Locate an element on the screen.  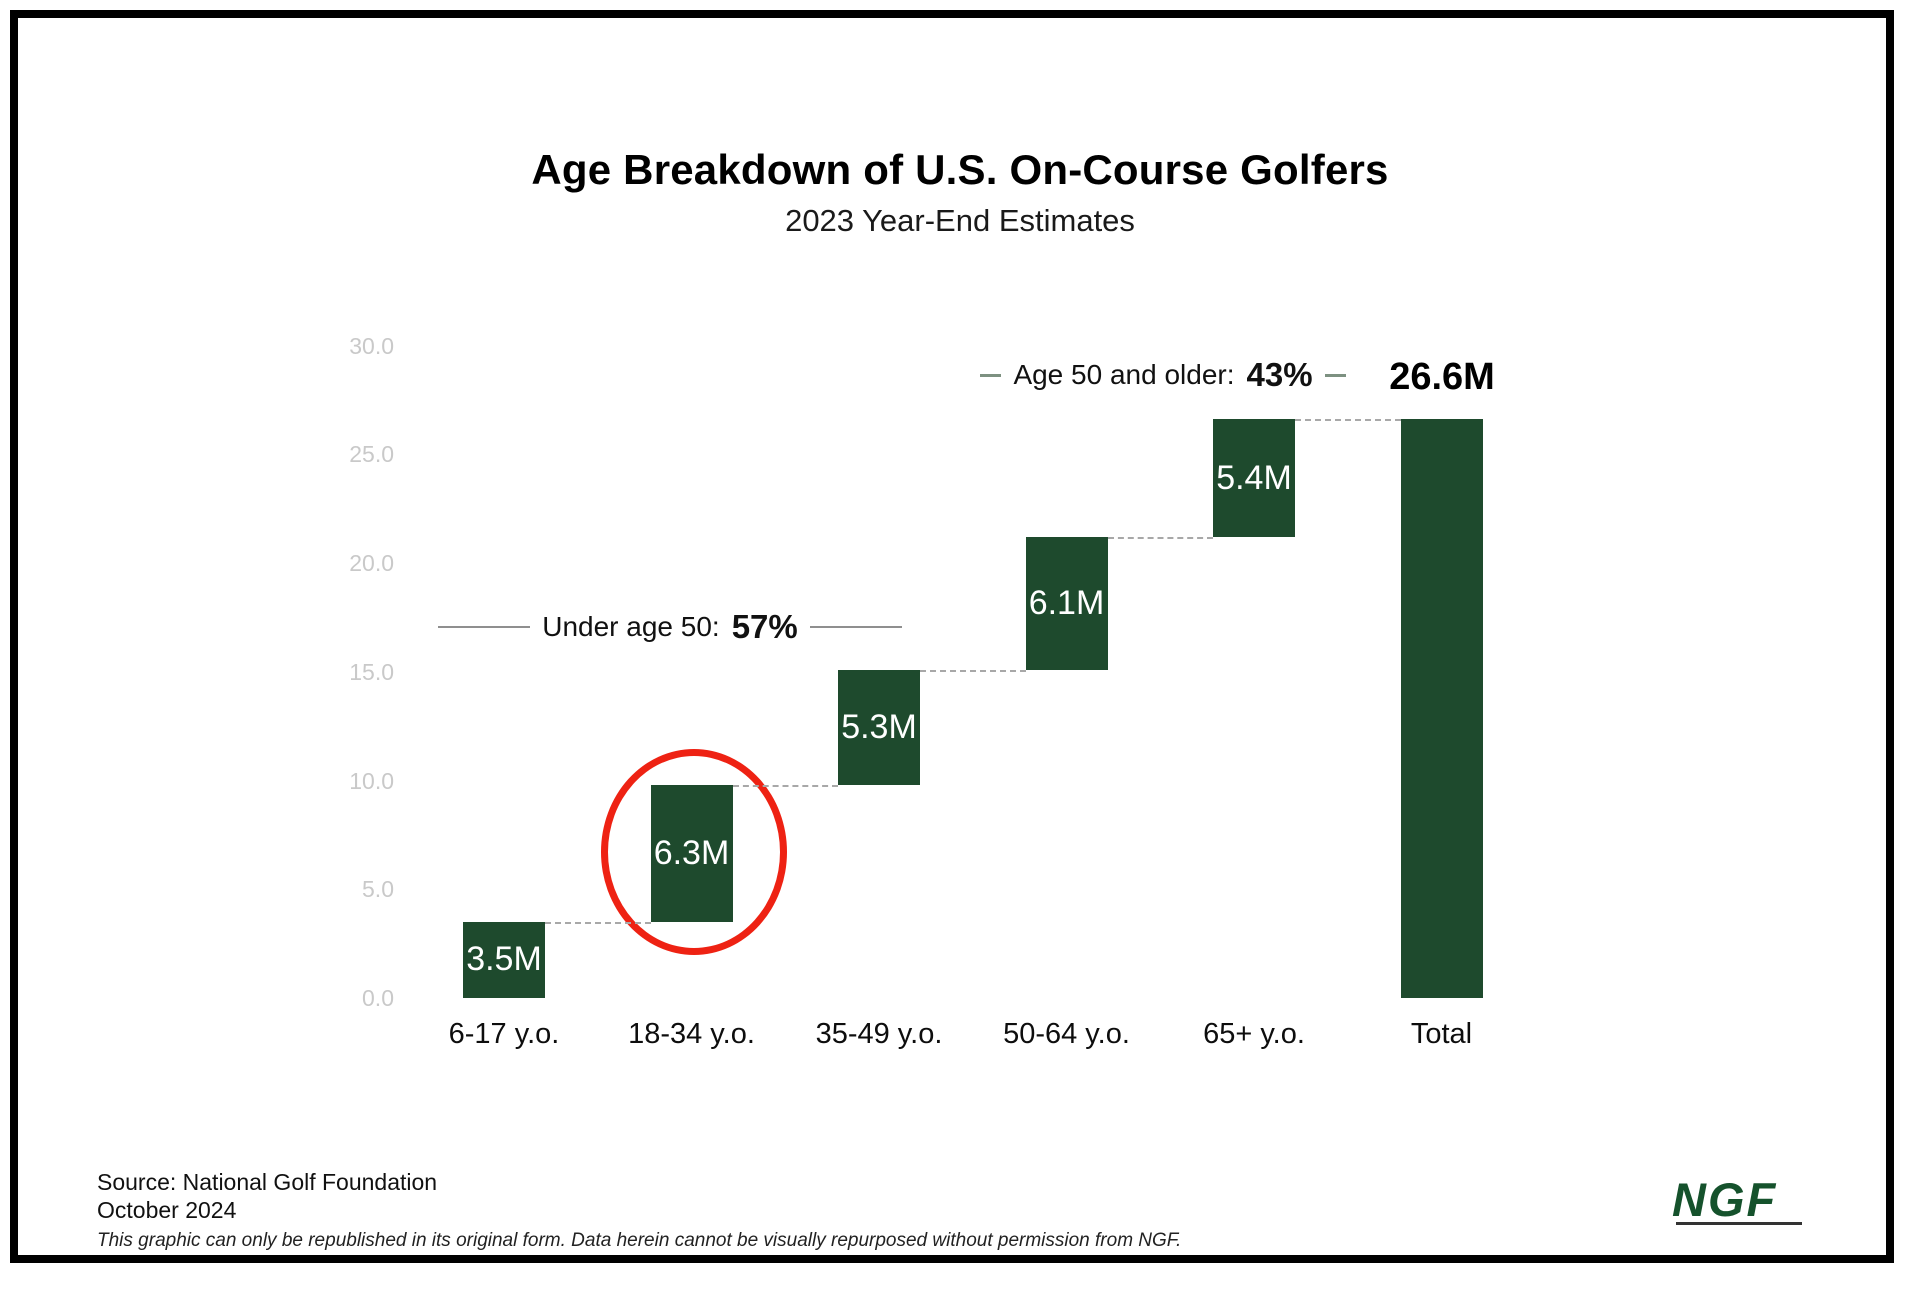
annotation-under-50: Under age 50: 57% is located at coordinates (670, 627).